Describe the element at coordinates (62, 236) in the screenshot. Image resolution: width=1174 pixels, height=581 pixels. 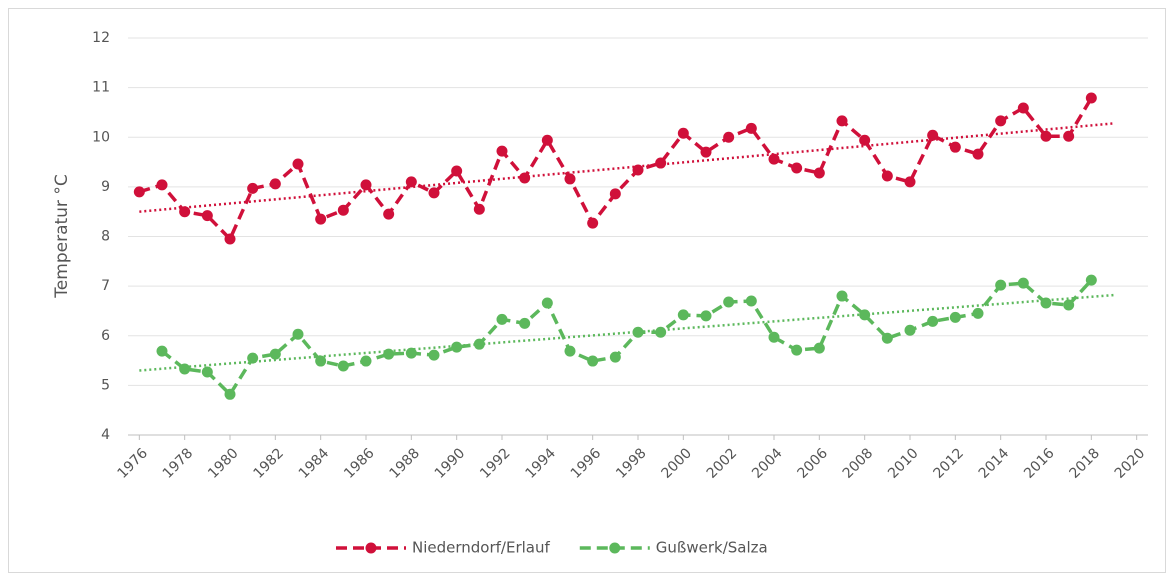
I see `y-axis-label: Temperatur °C` at that location.